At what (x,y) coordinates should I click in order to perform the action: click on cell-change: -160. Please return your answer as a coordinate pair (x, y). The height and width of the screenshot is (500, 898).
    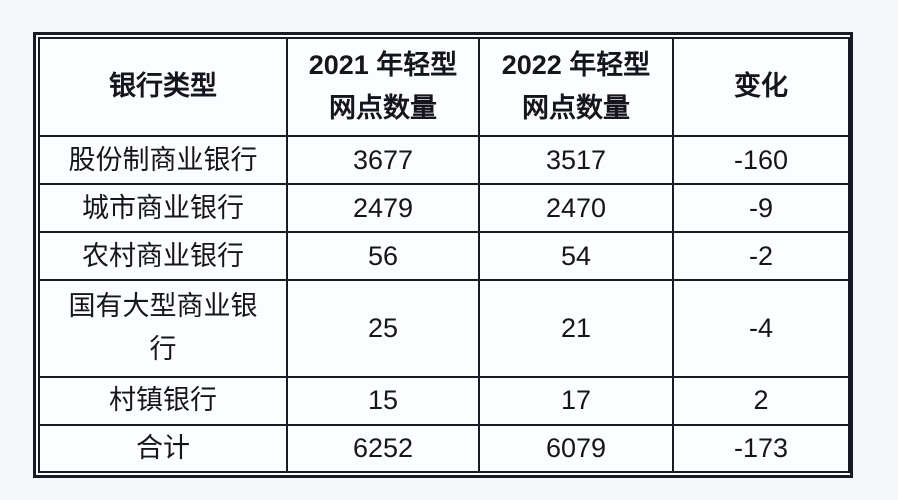
    Looking at the image, I should click on (761, 160).